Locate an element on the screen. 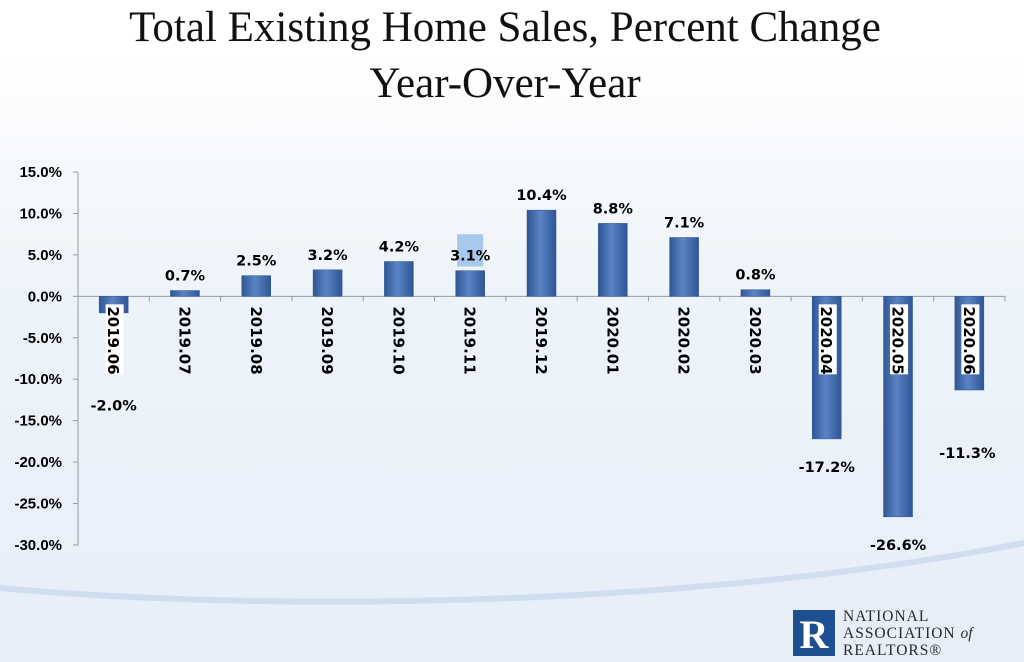 This screenshot has width=1024, height=662. label-highlight is located at coordinates (470, 250).